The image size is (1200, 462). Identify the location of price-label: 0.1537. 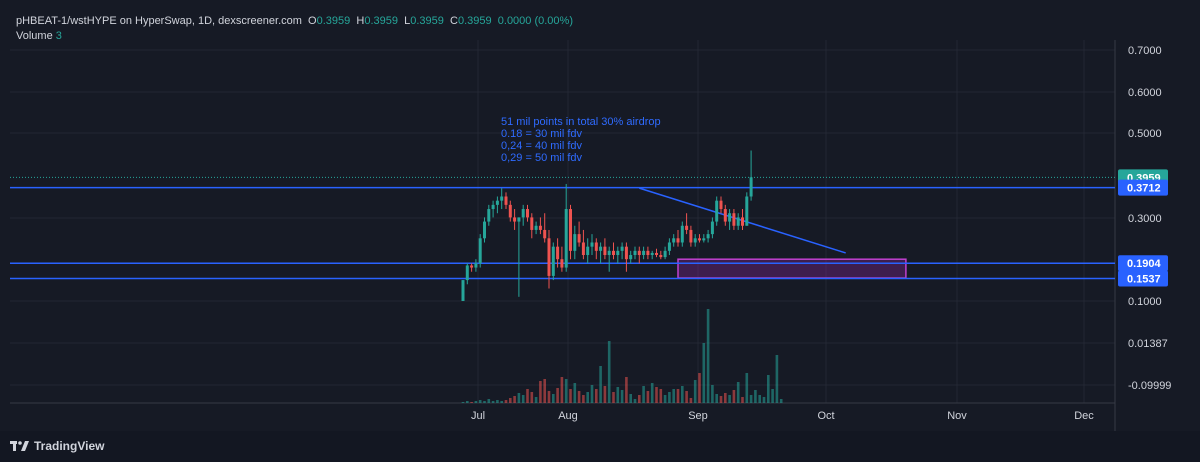
(1144, 280).